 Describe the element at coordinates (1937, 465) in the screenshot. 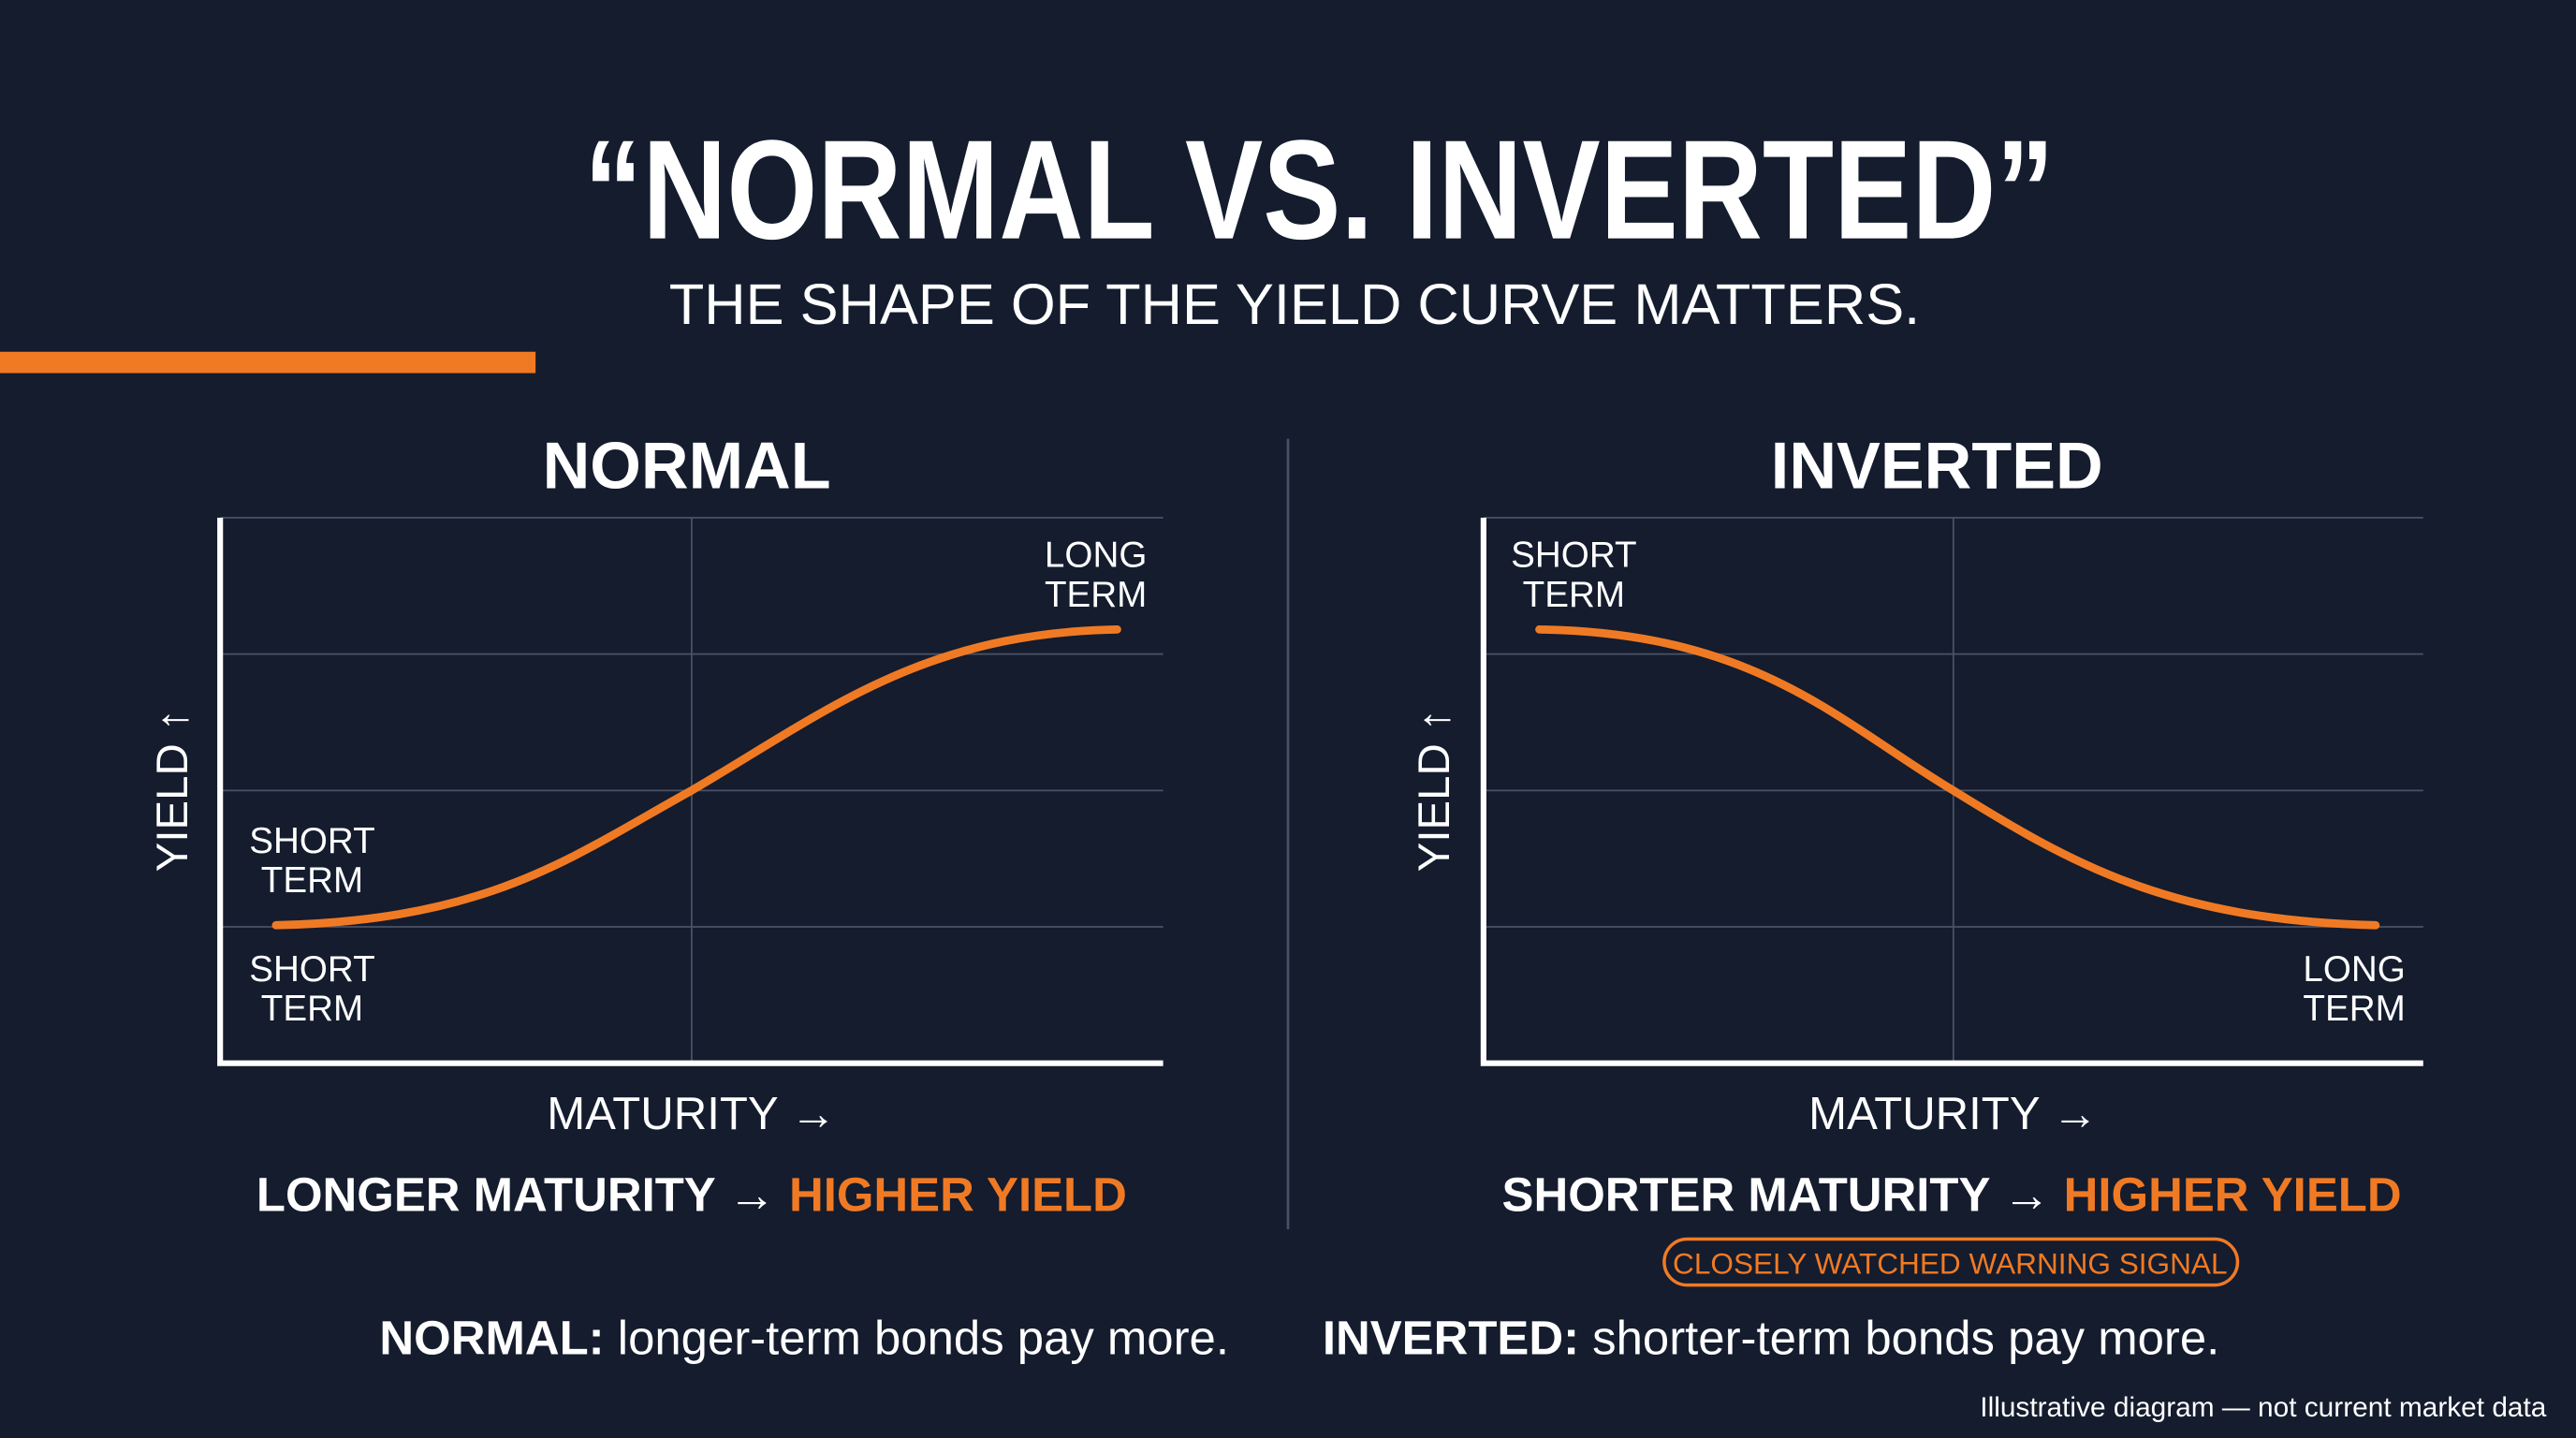

I see `panel-title: INVERTED` at that location.